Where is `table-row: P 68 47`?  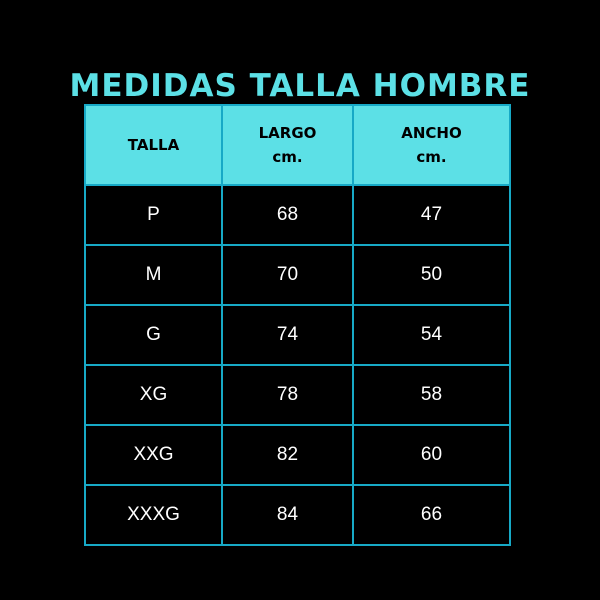
table-row: P 68 47 is located at coordinates (297, 215).